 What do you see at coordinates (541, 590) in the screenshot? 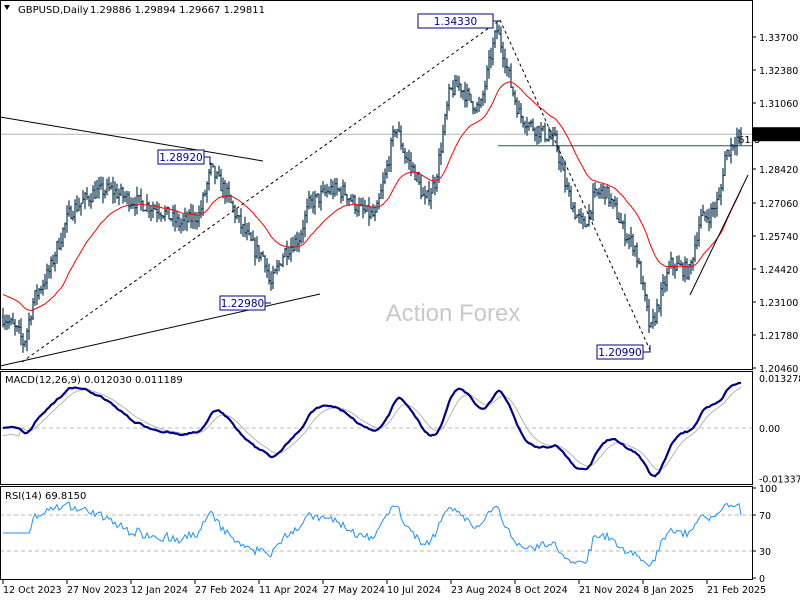
I see `date-axis-label: 8 Oct 2024` at bounding box center [541, 590].